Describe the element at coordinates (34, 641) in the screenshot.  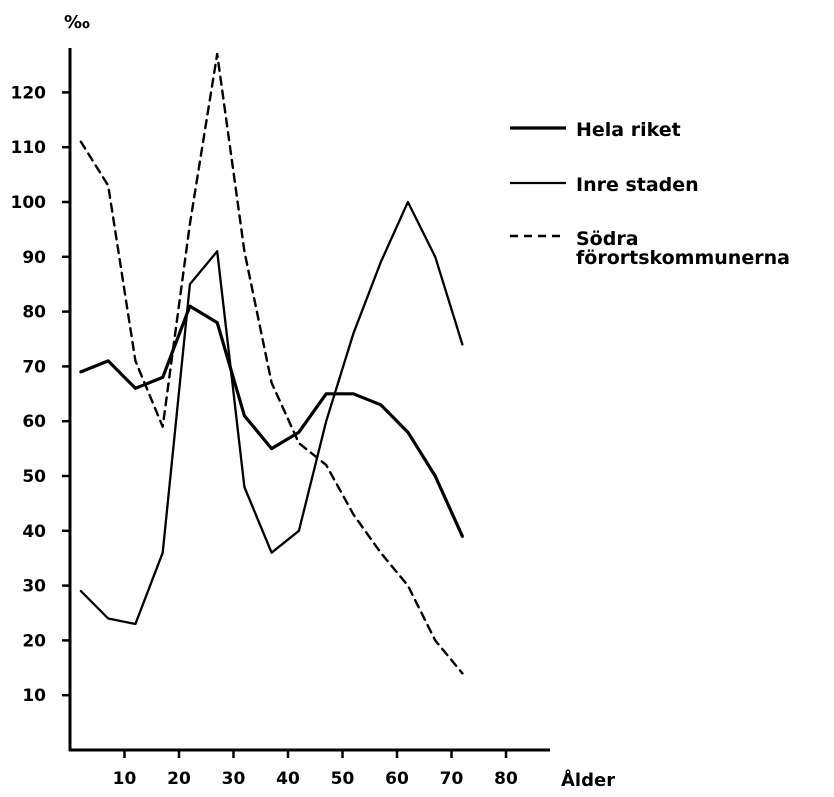
I see `y-tick-label: 20` at that location.